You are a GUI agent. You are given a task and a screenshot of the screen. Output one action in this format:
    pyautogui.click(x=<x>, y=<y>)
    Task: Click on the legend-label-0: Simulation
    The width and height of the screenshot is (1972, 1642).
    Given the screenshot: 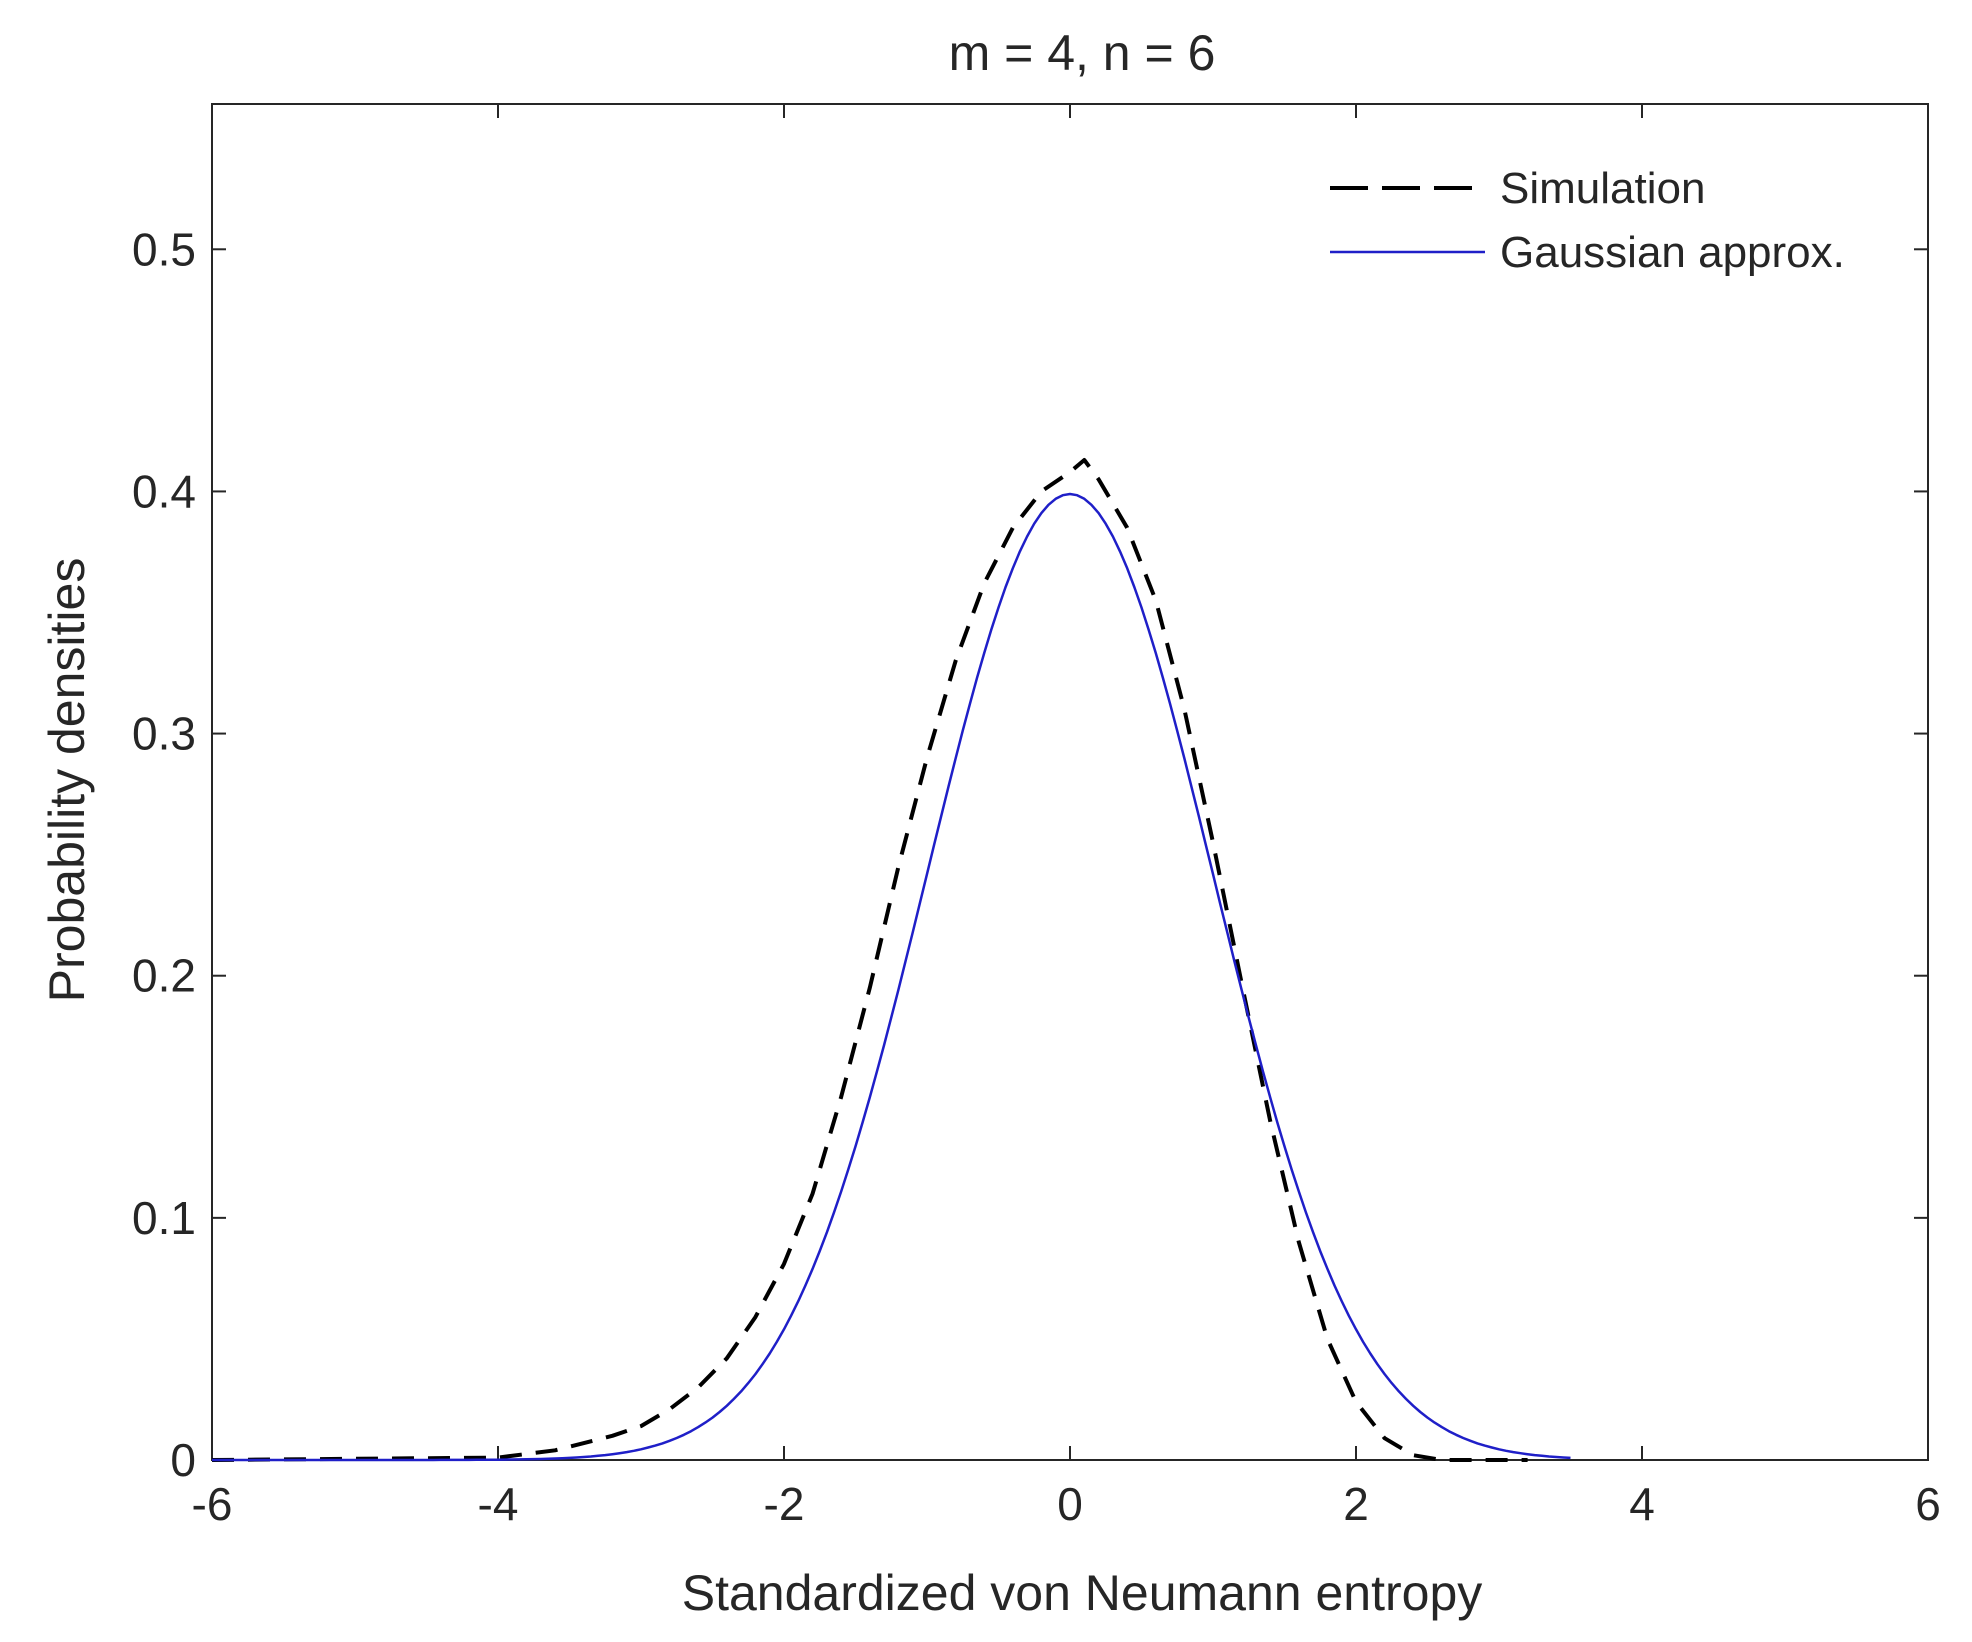 What is the action you would take?
    pyautogui.click(x=1602, y=188)
    